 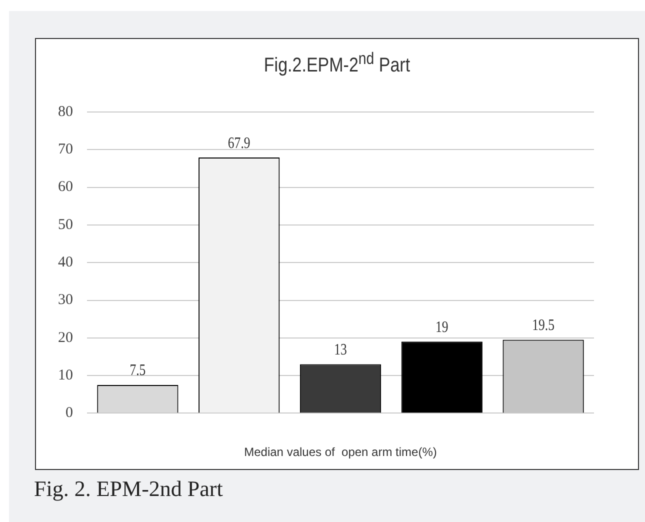 What do you see at coordinates (442, 327) in the screenshot?
I see `data-label: 19` at bounding box center [442, 327].